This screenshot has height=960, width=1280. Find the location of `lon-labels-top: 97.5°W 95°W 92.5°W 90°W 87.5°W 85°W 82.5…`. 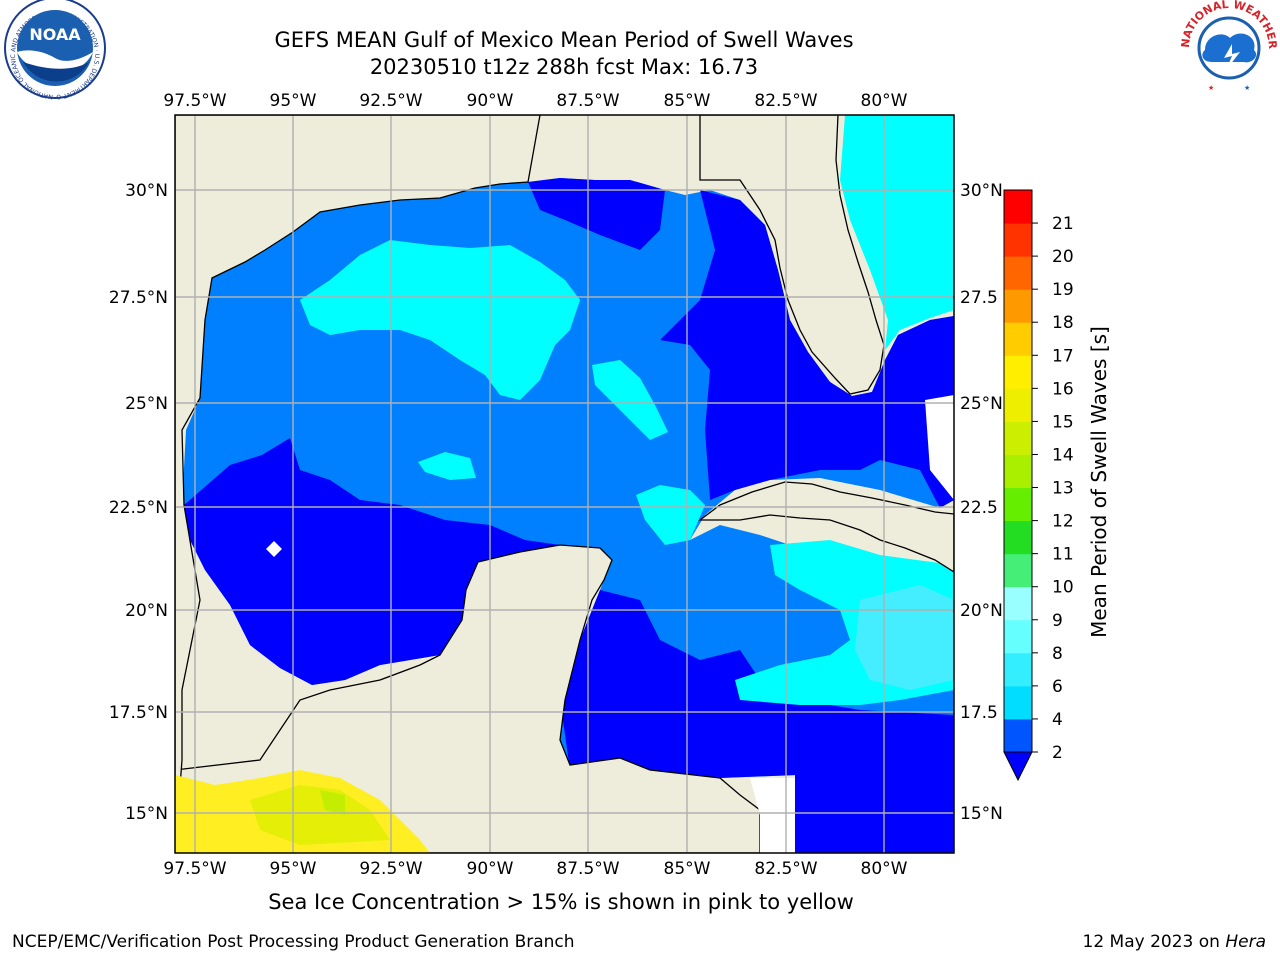

lon-labels-top: 97.5°W 95°W 92.5°W 90°W 87.5°W 85°W 82.5… is located at coordinates (535, 101).